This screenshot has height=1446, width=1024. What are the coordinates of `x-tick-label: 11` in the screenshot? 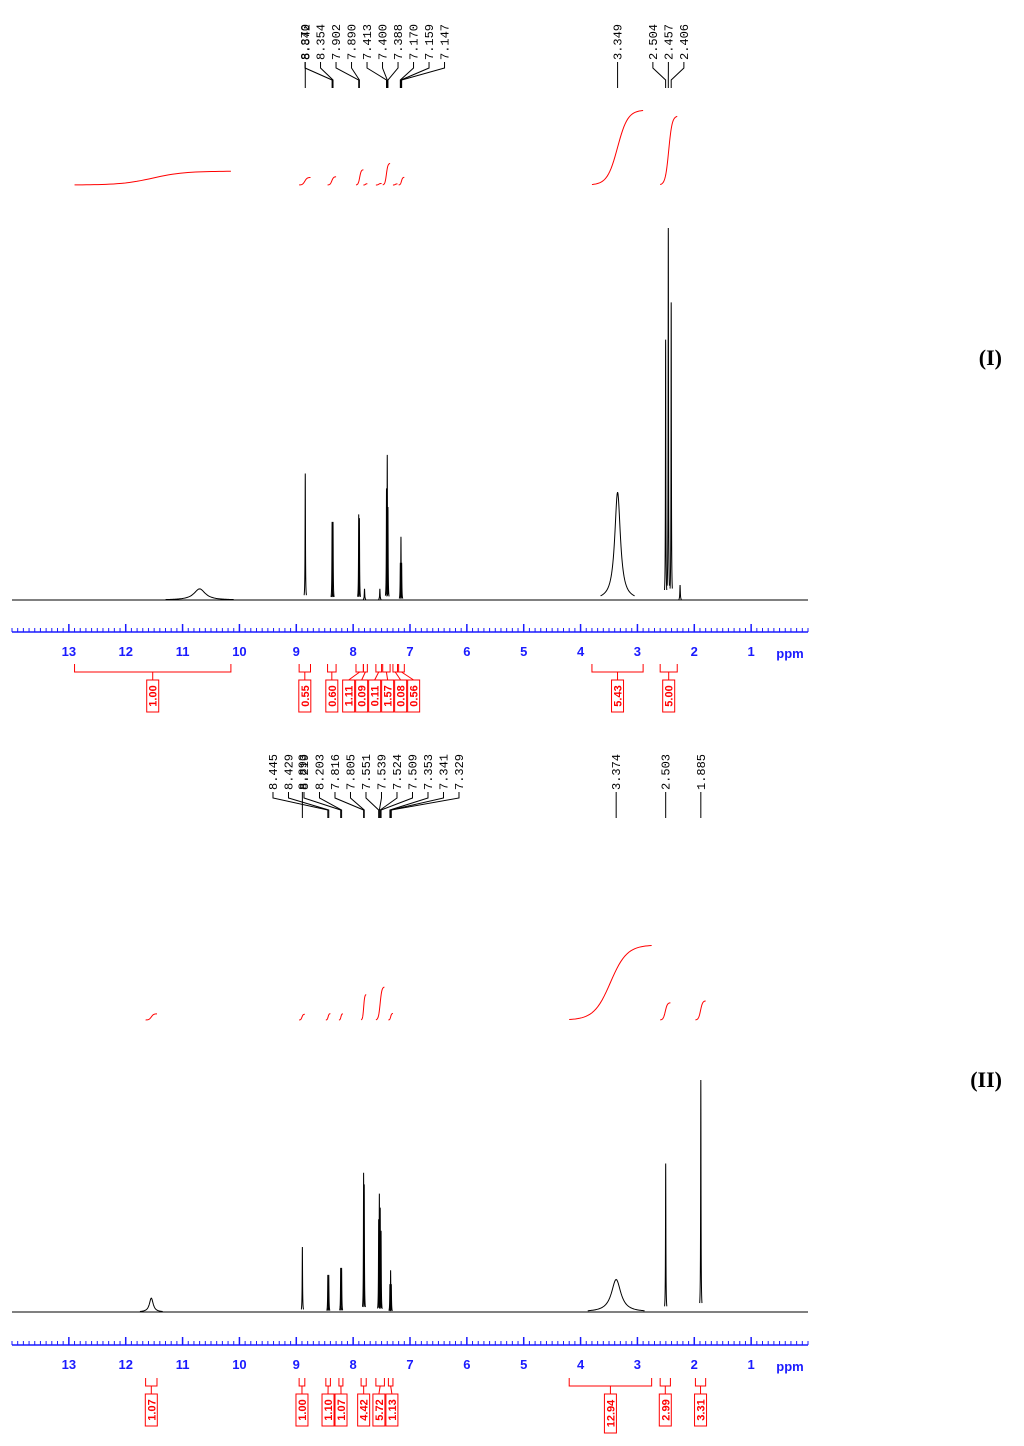 It's located at (183, 1364).